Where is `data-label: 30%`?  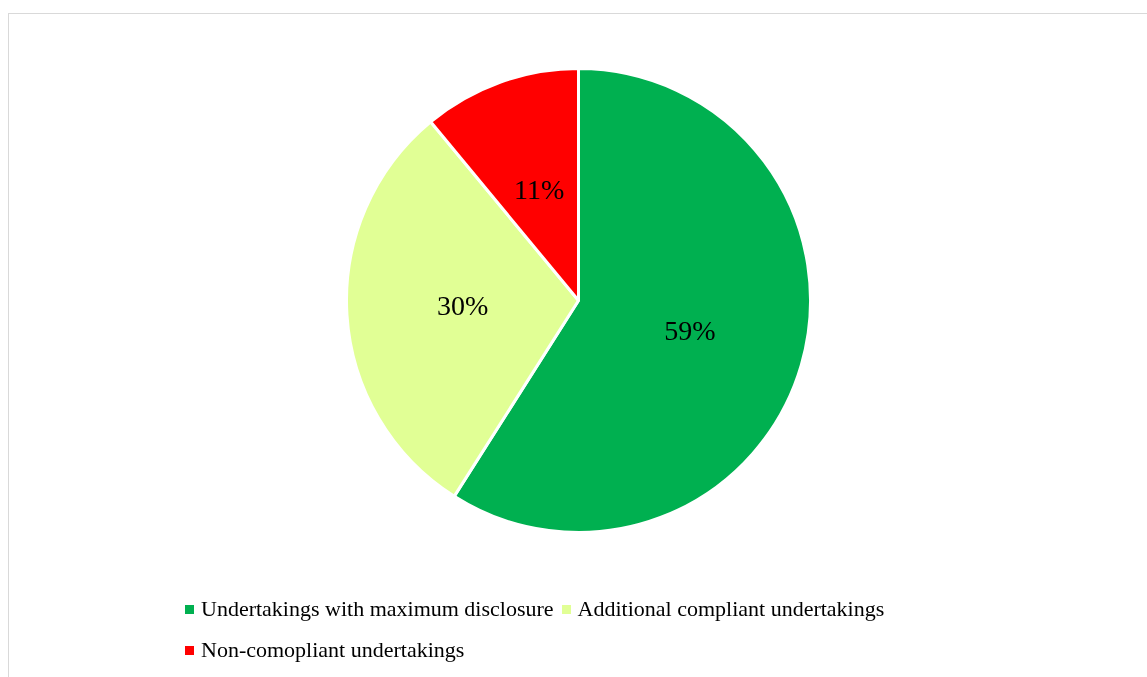 data-label: 30% is located at coordinates (463, 306).